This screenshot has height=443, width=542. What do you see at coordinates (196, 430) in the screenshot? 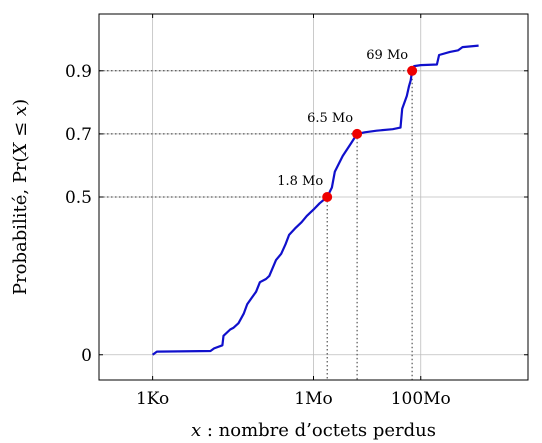
I see `x-axis-label-var: x` at bounding box center [196, 430].